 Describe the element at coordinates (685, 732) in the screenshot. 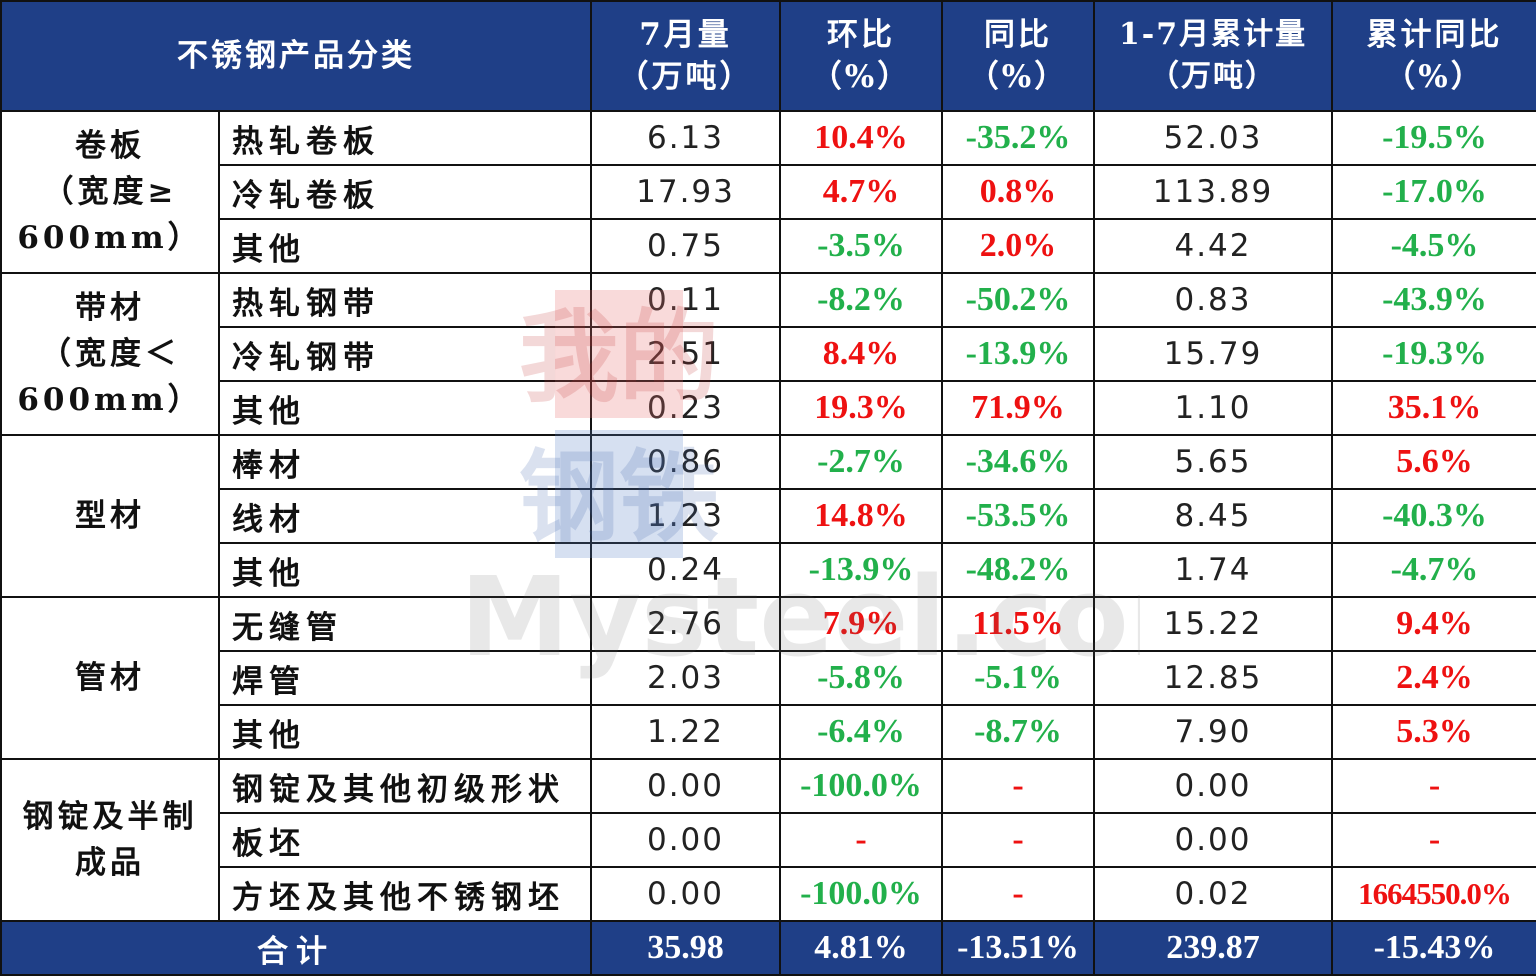

I see `july-volume-cell: 1.22` at that location.